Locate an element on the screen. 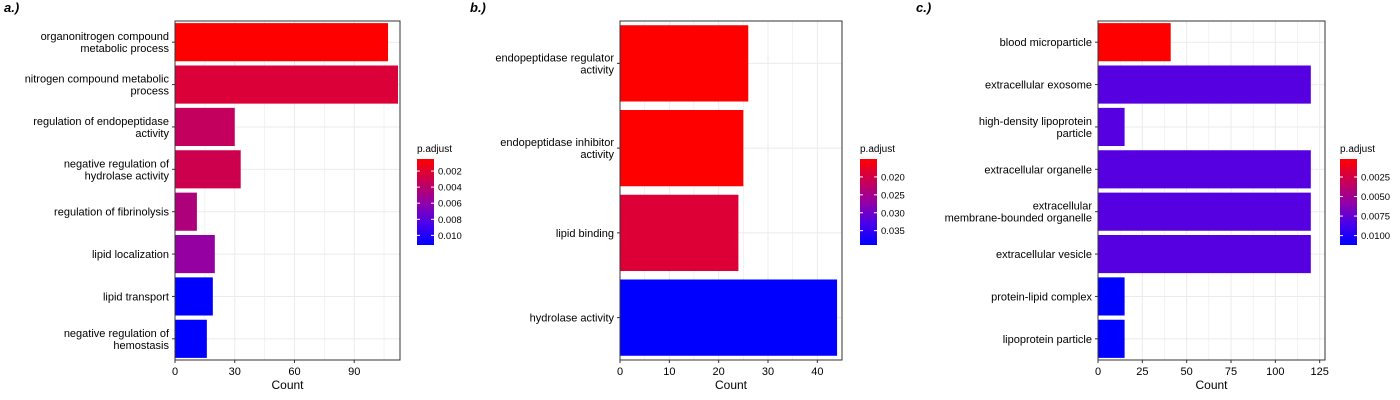 This screenshot has height=400, width=1400. colorbar-tick-label: 0.025 is located at coordinates (893, 195).